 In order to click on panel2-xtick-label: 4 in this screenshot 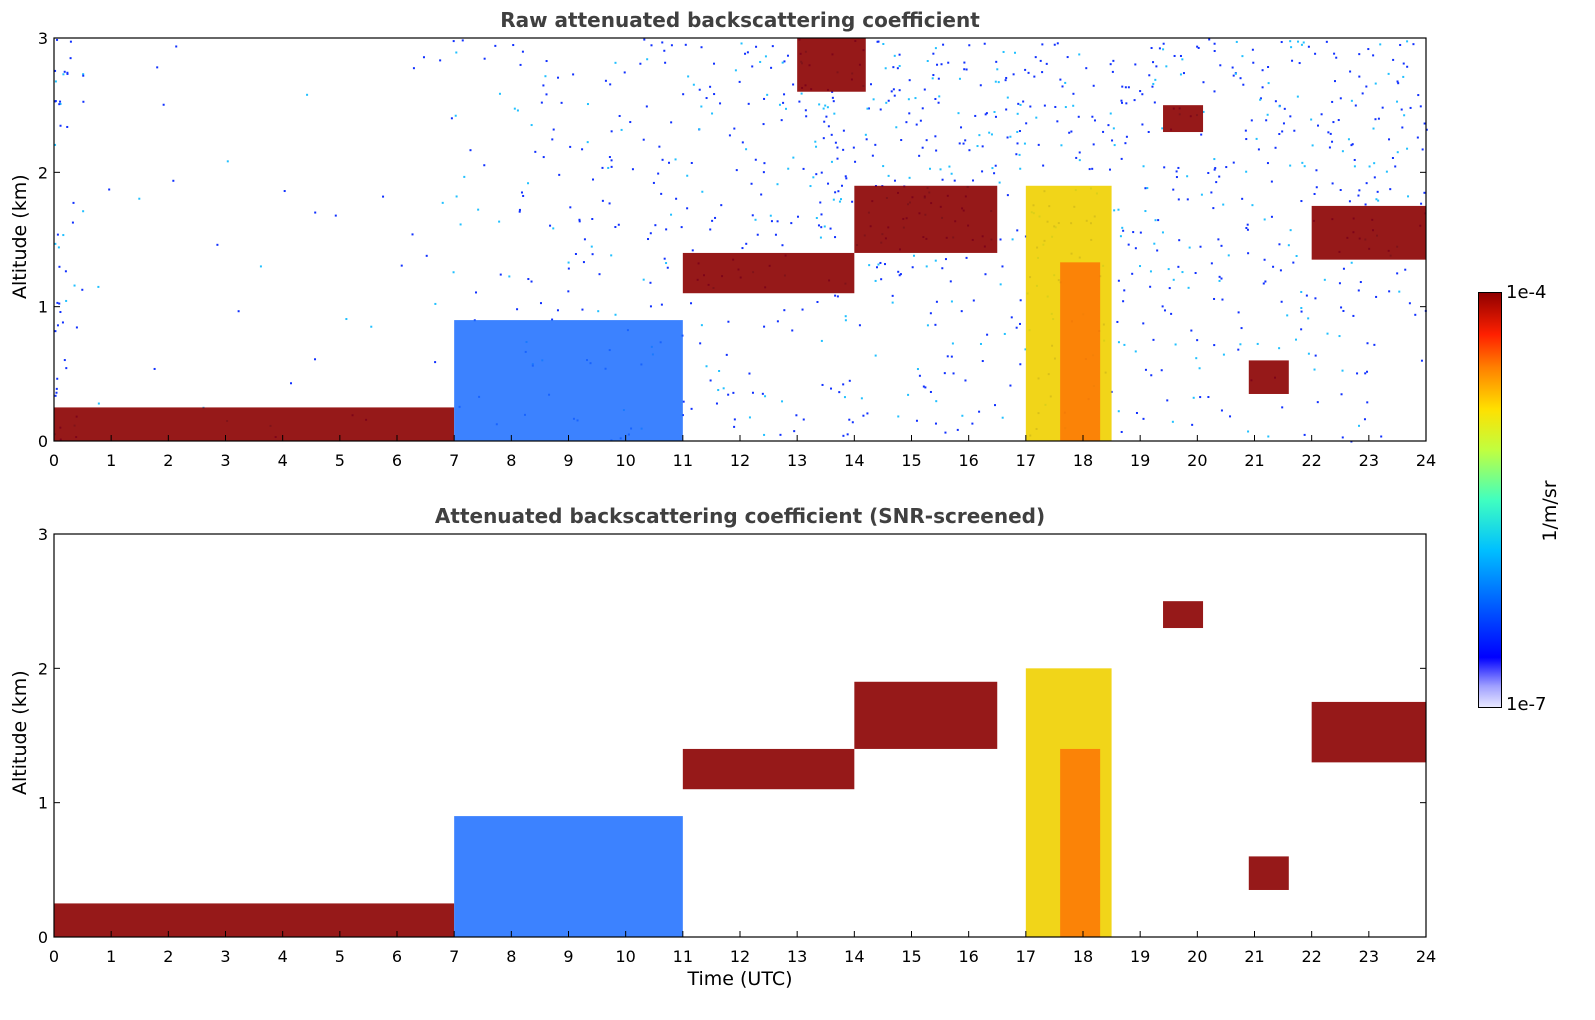, I will do `click(283, 956)`.